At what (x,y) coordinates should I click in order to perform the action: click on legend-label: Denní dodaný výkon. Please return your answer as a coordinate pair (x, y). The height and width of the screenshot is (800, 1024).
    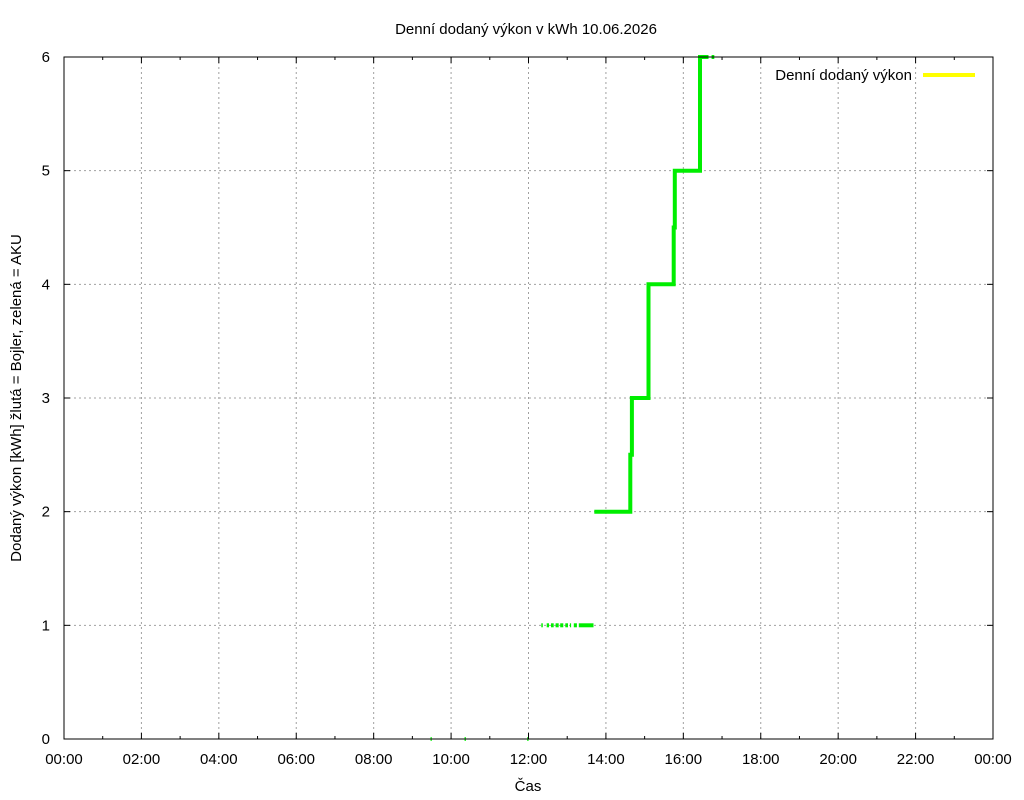
    Looking at the image, I should click on (843, 75).